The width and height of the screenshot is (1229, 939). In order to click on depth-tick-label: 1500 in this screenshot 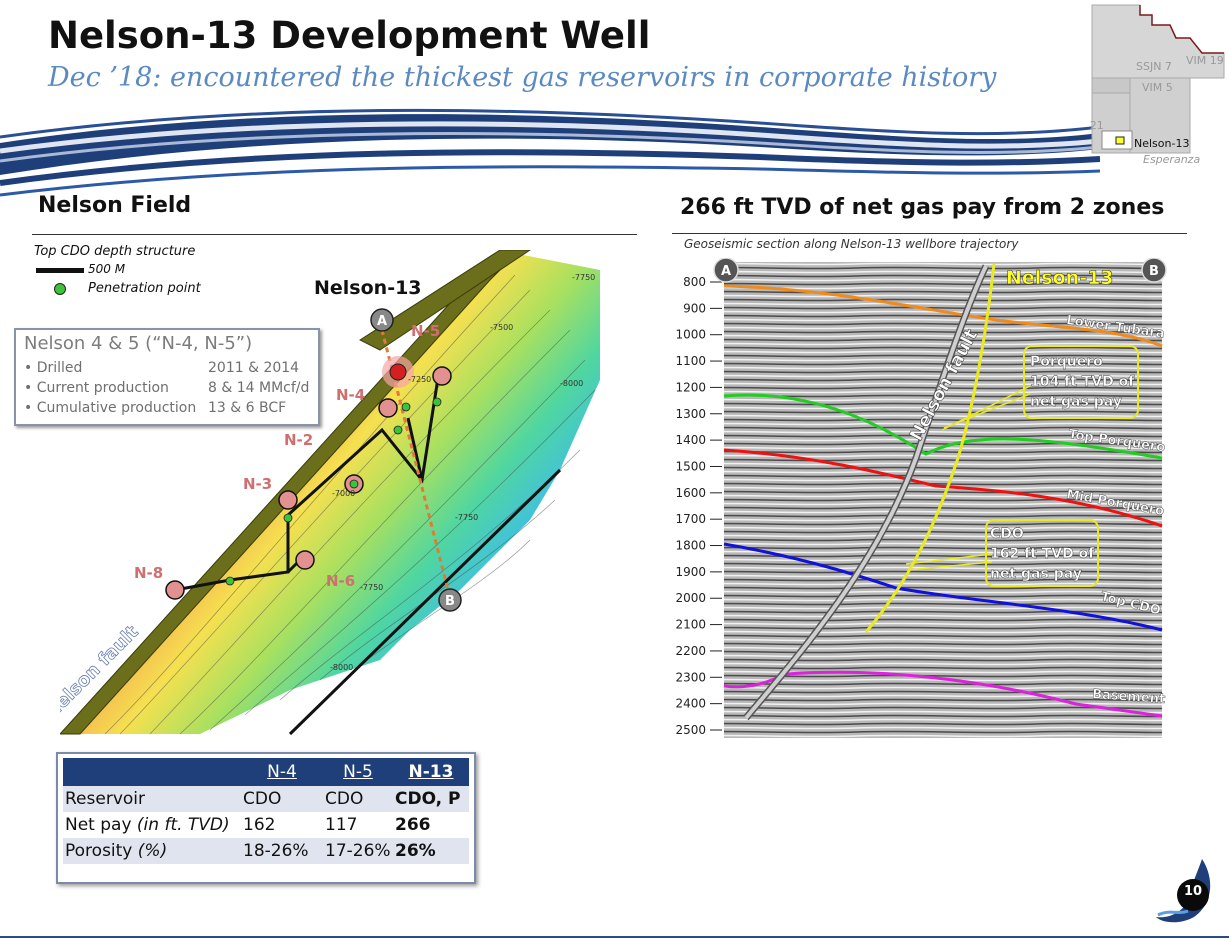, I will do `click(691, 466)`.